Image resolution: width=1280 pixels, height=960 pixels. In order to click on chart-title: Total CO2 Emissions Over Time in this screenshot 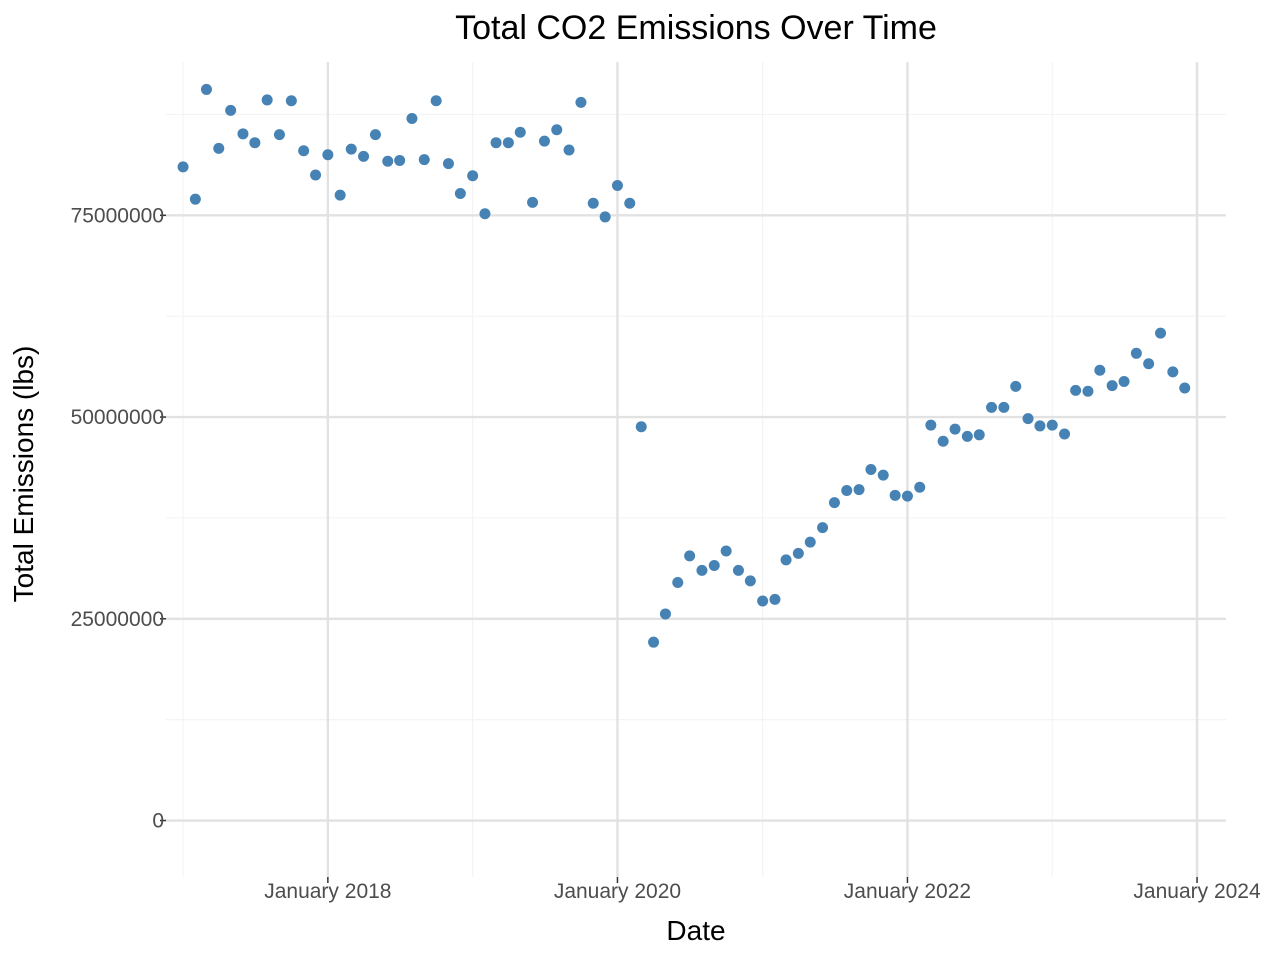, I will do `click(696, 28)`.